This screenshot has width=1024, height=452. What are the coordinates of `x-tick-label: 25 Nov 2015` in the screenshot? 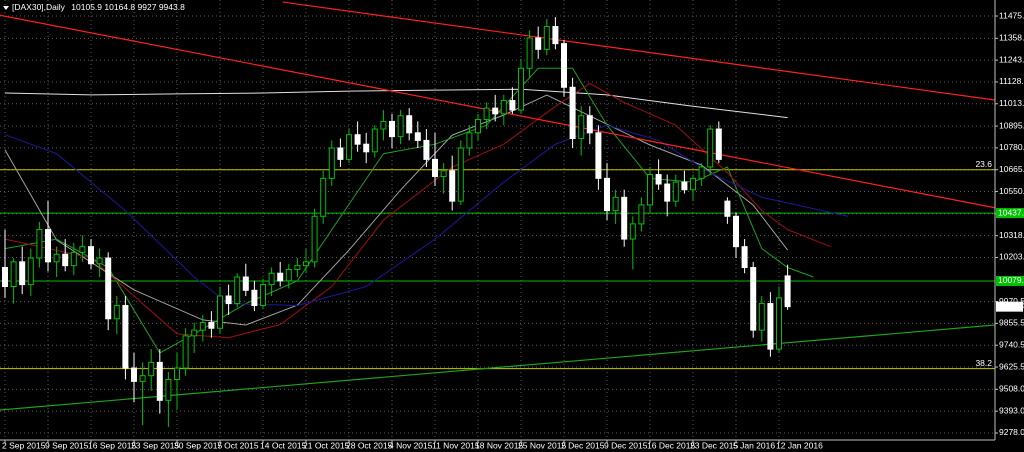 It's located at (542, 445).